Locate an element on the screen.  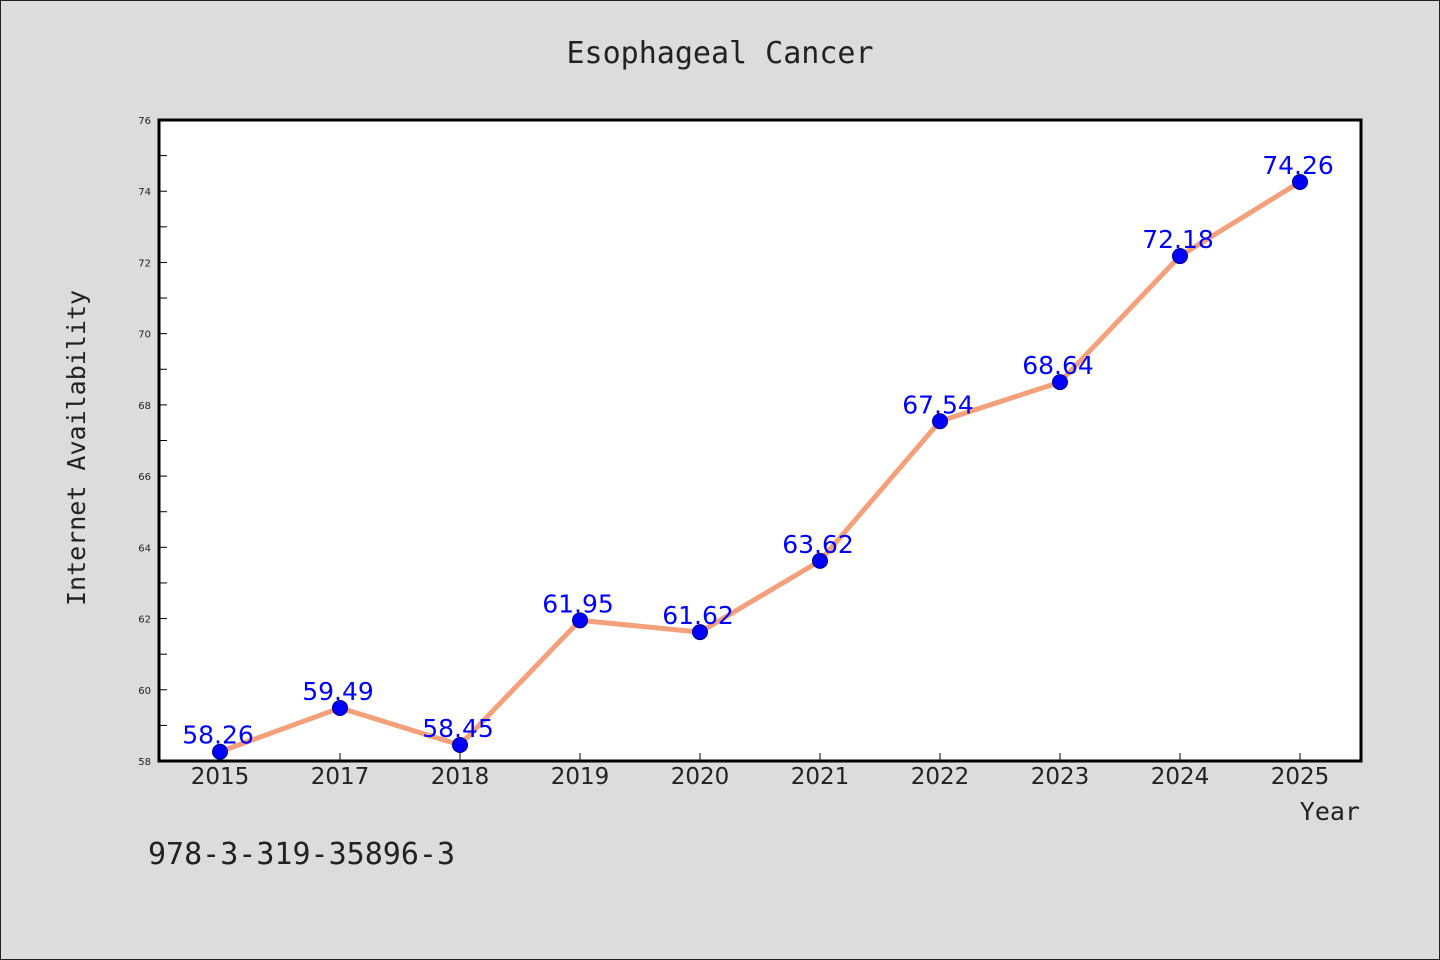
x-tick-label: 2017 is located at coordinates (340, 777).